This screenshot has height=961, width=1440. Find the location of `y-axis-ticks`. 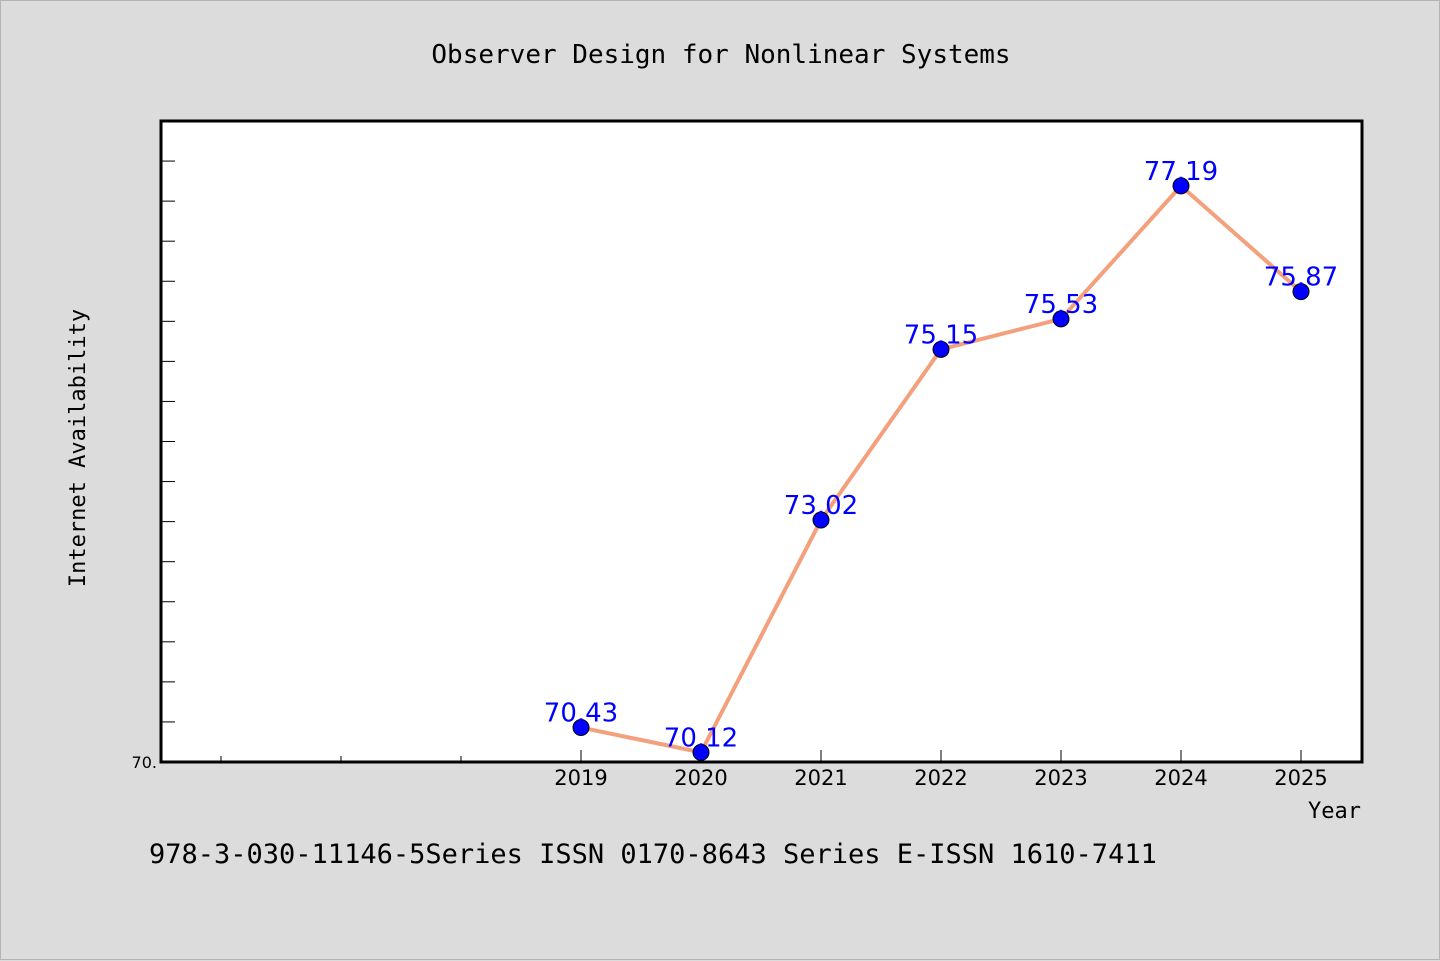

y-axis-ticks is located at coordinates (168, 441).